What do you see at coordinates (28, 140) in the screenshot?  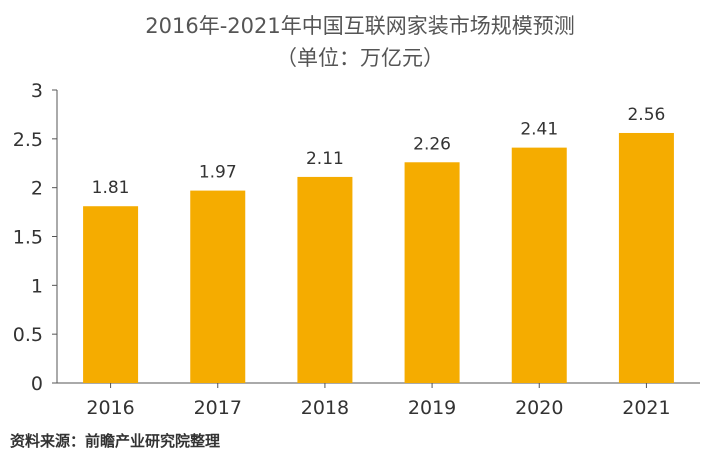 I see `y-tick-label: 2.5` at bounding box center [28, 140].